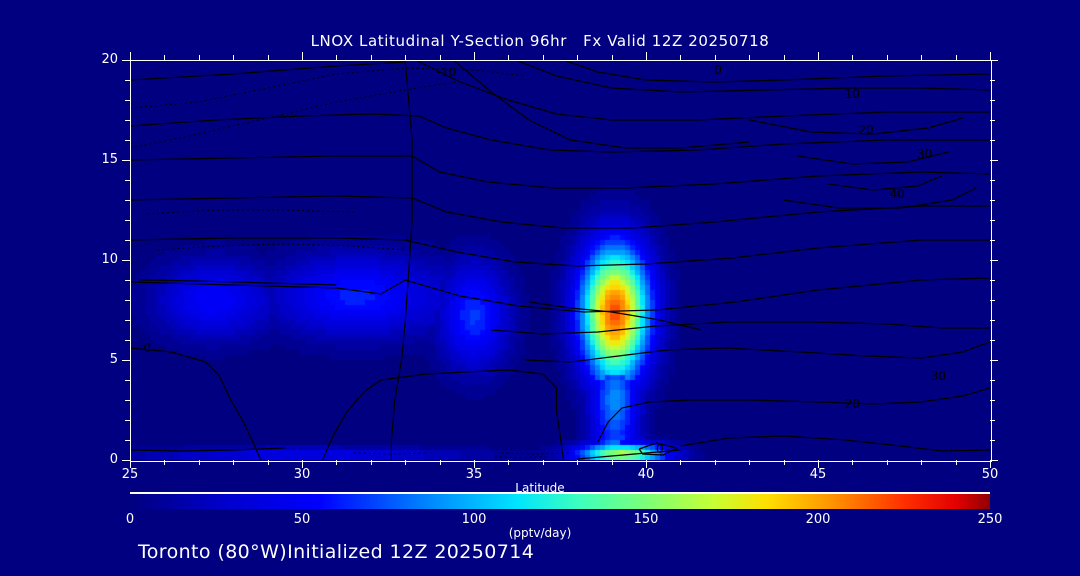  Describe the element at coordinates (130, 519) in the screenshot. I see `colorbar-tick-label: 0` at that location.